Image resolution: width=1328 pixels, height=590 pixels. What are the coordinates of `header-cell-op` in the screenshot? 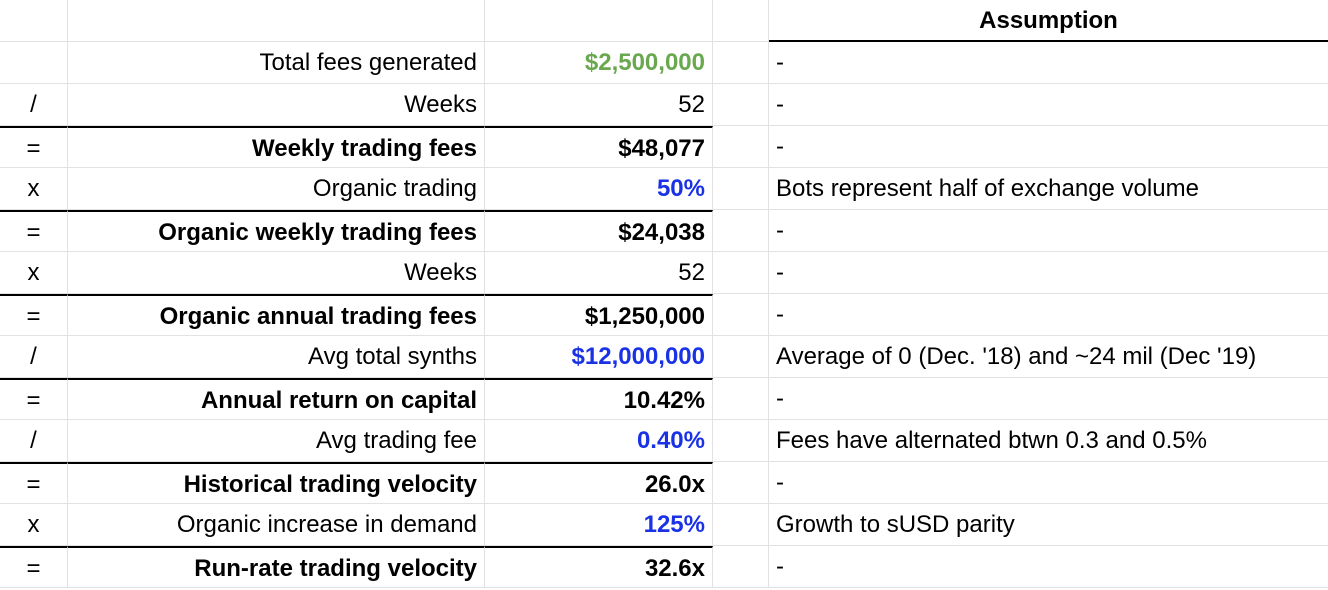 It's located at (34, 21).